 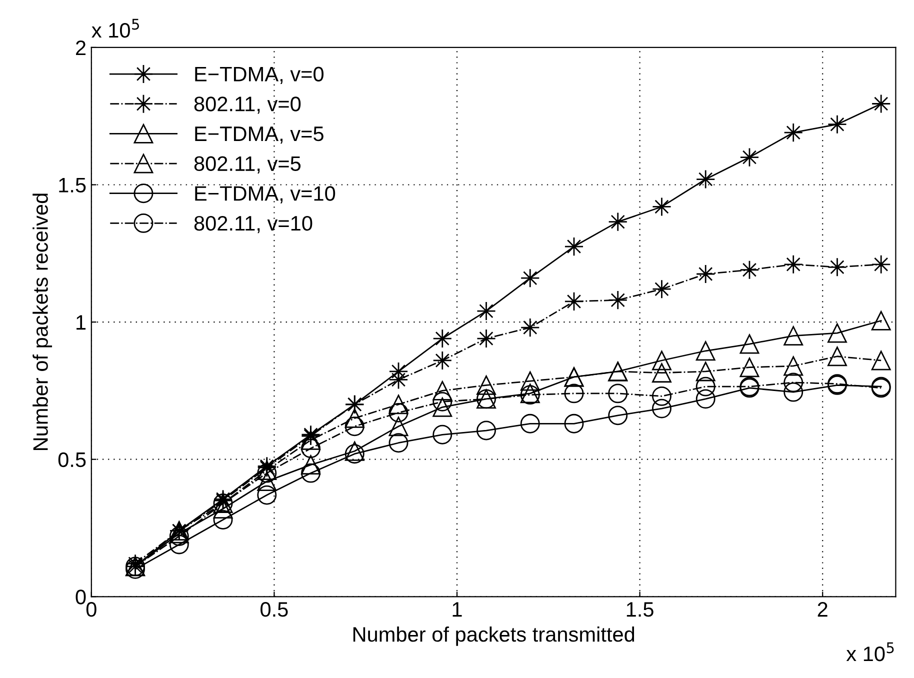 I want to click on x-tick-label: 2, so click(x=823, y=609).